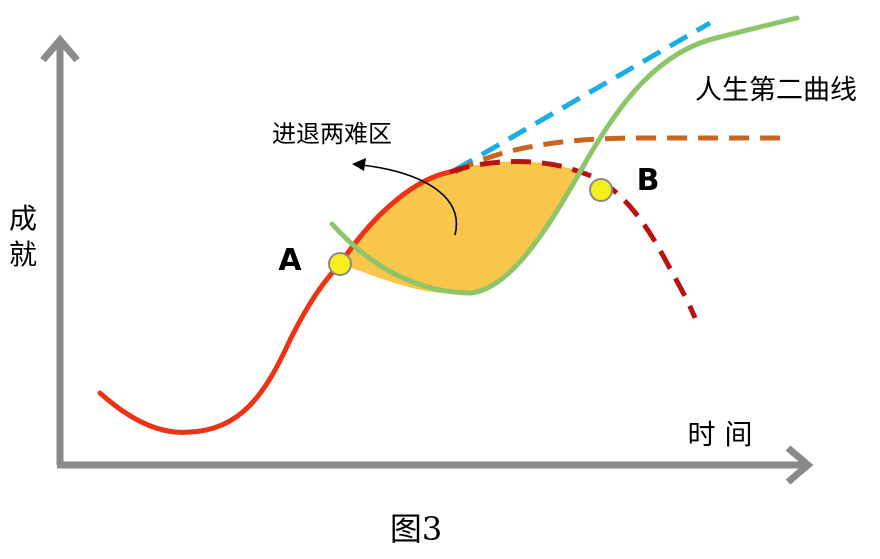 This screenshot has width=880, height=559. I want to click on second-curve-label: 人生第二曲线, so click(776, 90).